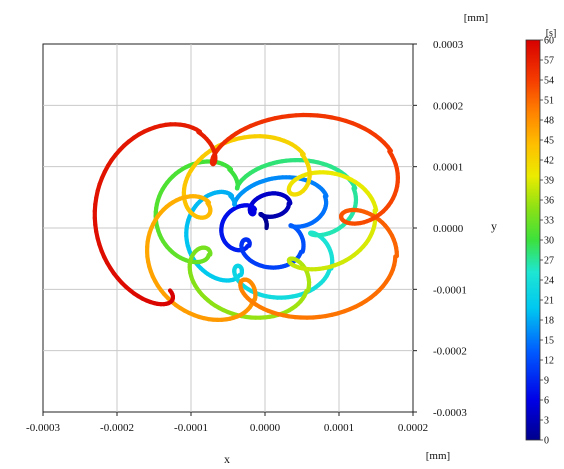 The width and height of the screenshot is (564, 469). I want to click on colorbar-tick-label: 51, so click(549, 101).